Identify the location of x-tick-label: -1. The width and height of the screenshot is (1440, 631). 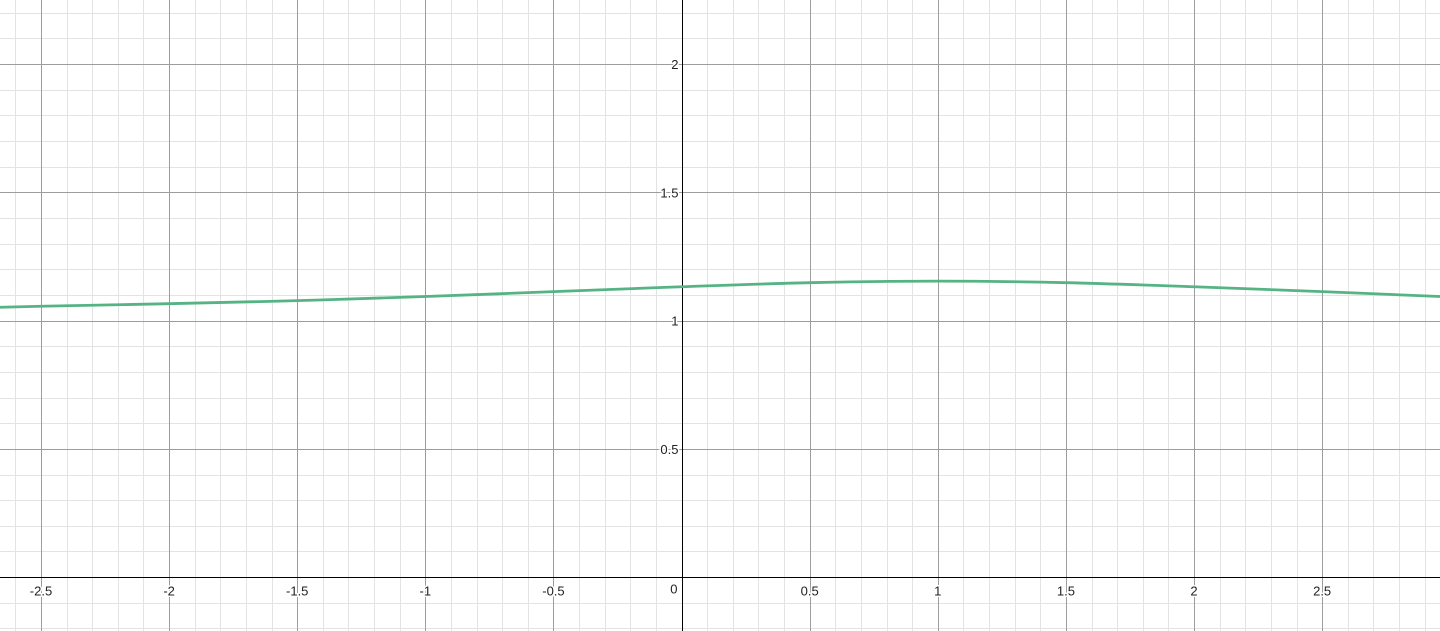
(426, 591).